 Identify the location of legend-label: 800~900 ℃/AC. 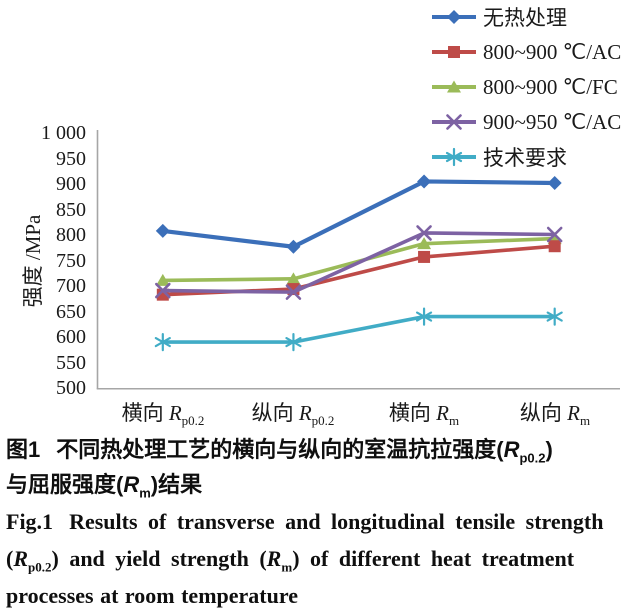
(552, 51).